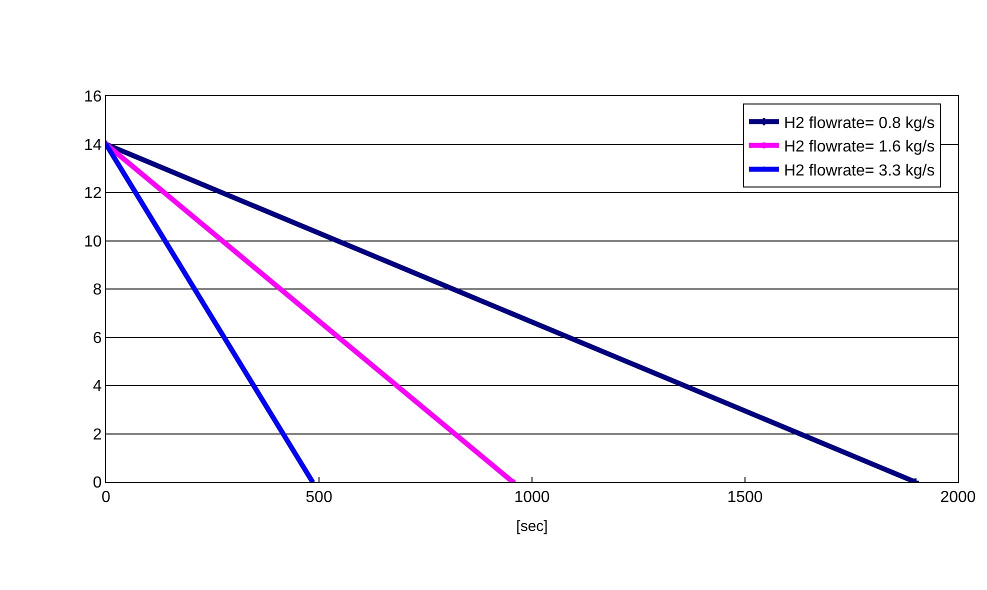 This screenshot has height=590, width=987. I want to click on x-tick-label: 1000, so click(532, 497).